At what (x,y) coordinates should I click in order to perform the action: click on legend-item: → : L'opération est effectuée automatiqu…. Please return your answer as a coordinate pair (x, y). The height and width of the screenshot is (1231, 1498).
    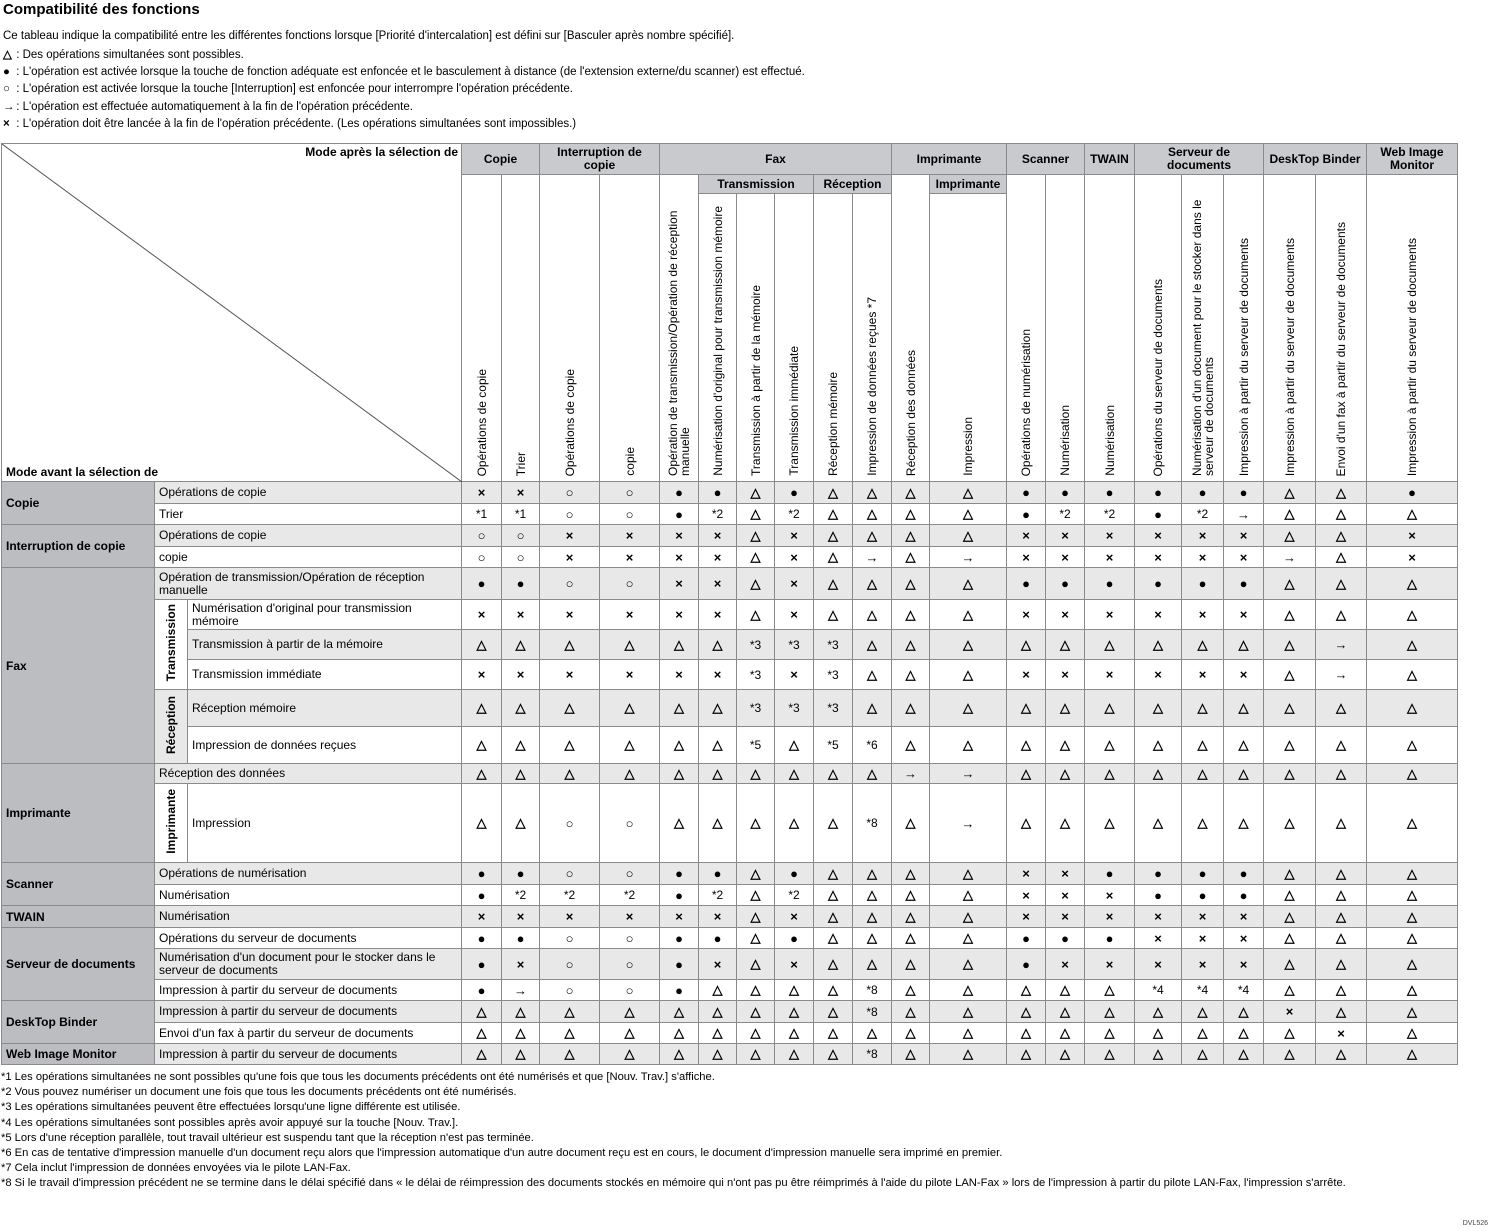
    Looking at the image, I should click on (404, 107).